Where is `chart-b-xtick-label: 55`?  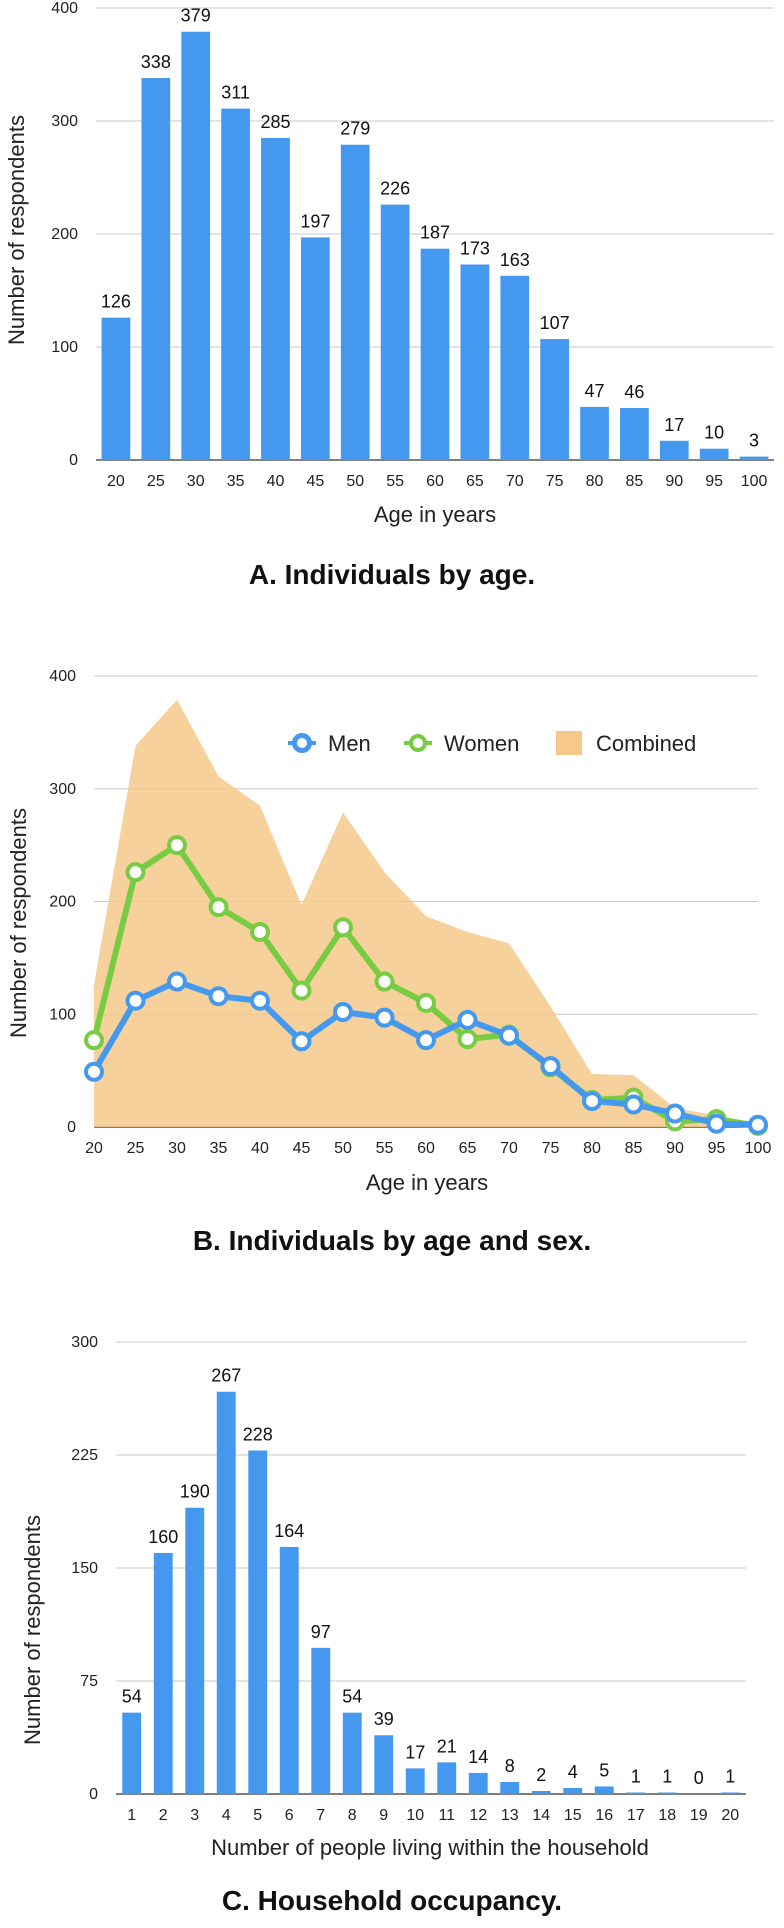 chart-b-xtick-label: 55 is located at coordinates (385, 1148).